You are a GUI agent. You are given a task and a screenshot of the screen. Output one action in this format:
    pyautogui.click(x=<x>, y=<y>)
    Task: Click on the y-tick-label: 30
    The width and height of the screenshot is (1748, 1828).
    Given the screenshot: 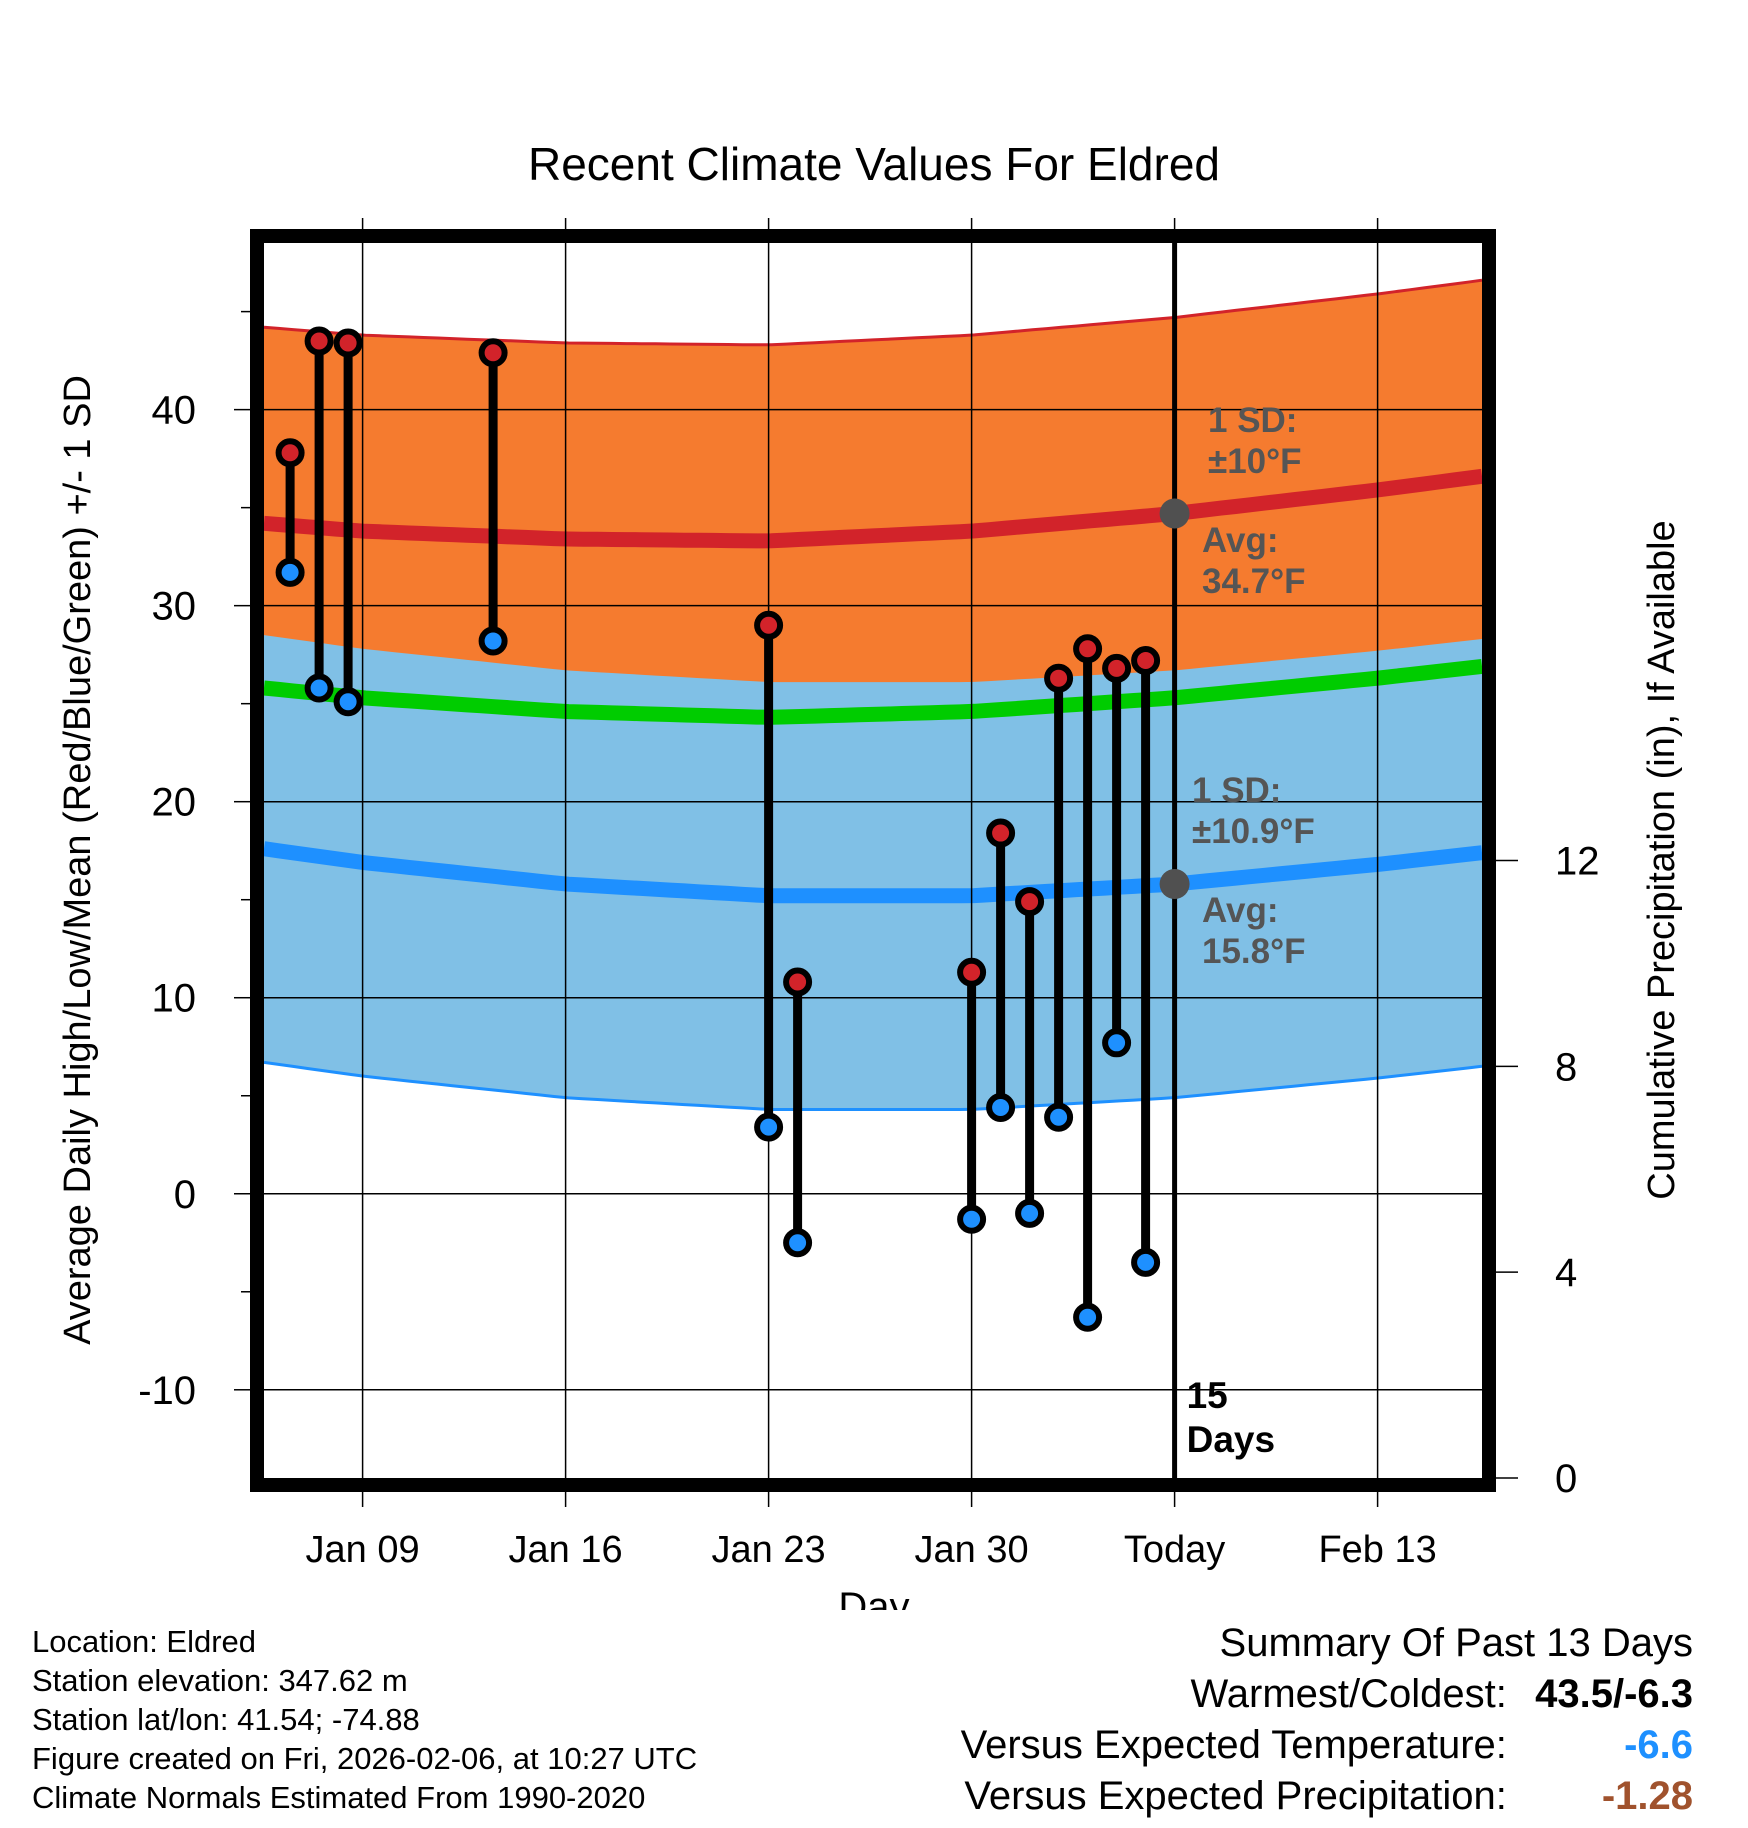 What is the action you would take?
    pyautogui.click(x=174, y=607)
    